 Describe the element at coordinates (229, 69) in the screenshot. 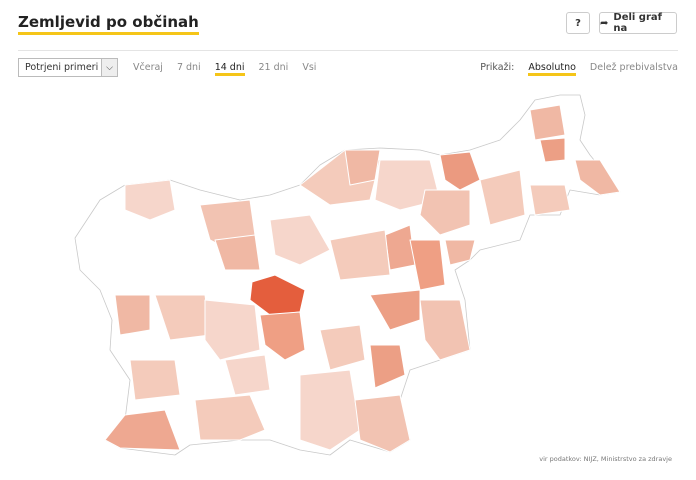

I see `period-tab: 14 dni` at that location.